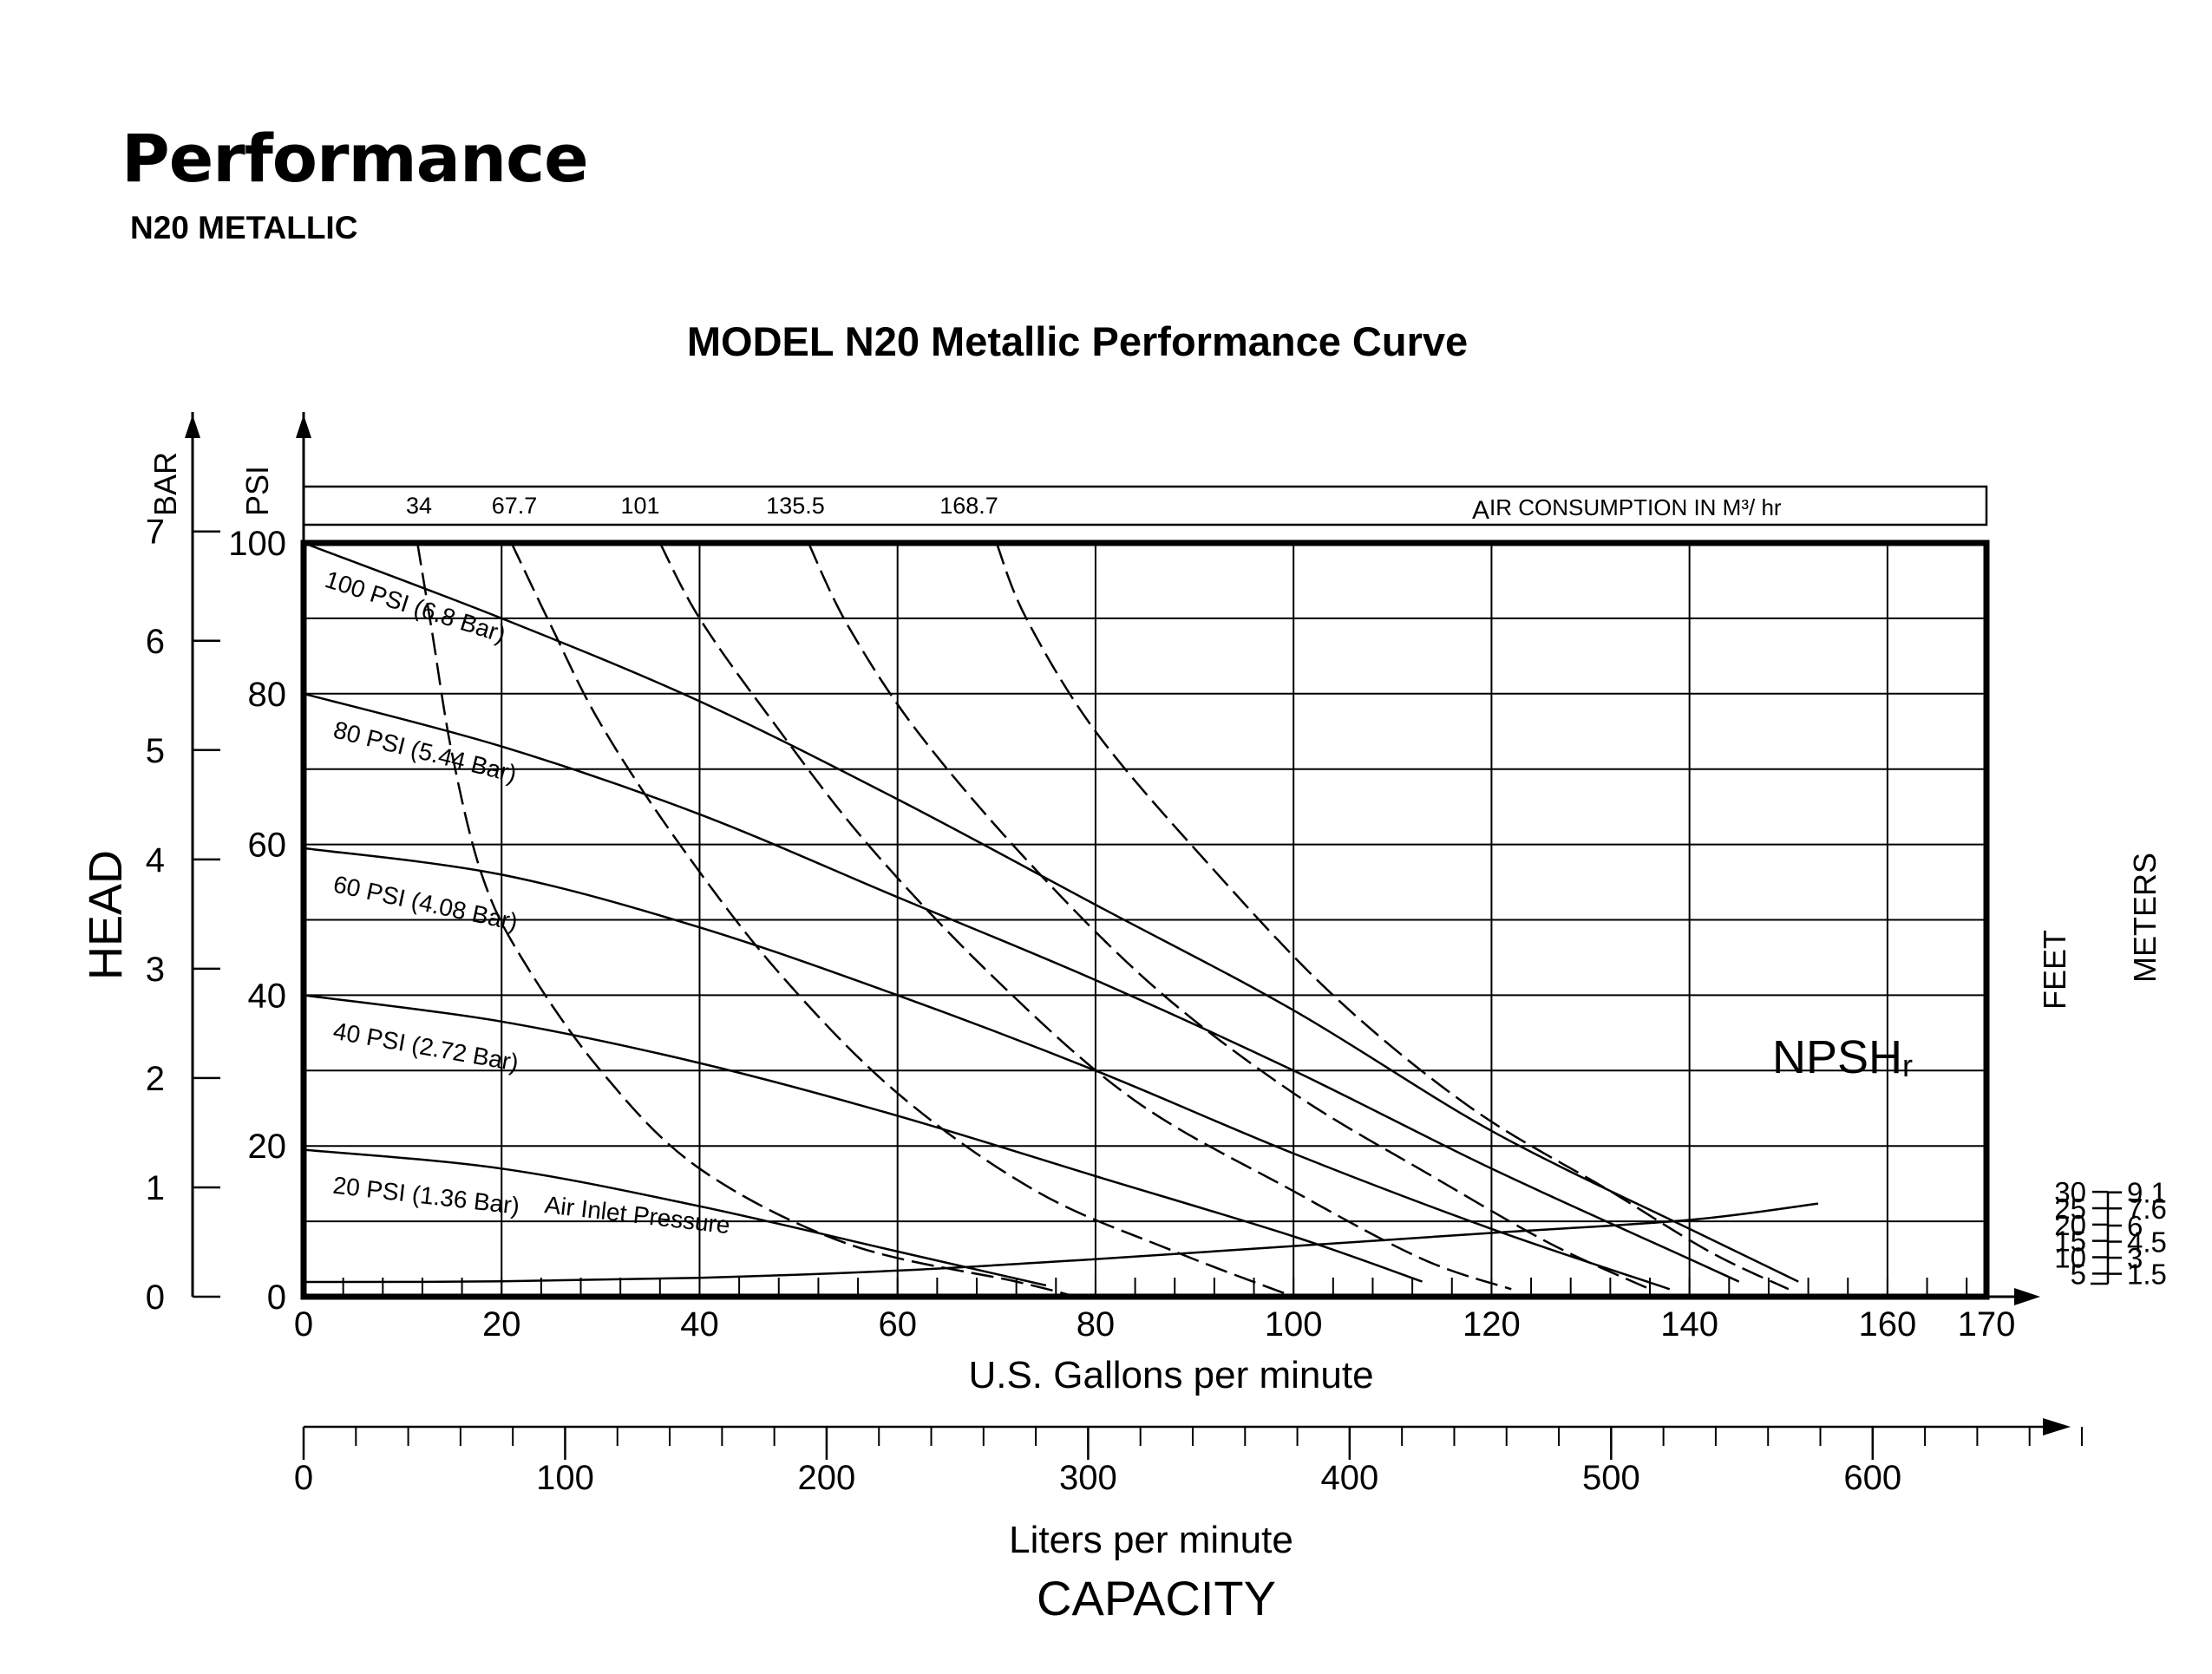 The height and width of the screenshot is (1674, 2212). Describe the element at coordinates (1907, 1065) in the screenshot. I see `npsh-label-sub: r` at that location.